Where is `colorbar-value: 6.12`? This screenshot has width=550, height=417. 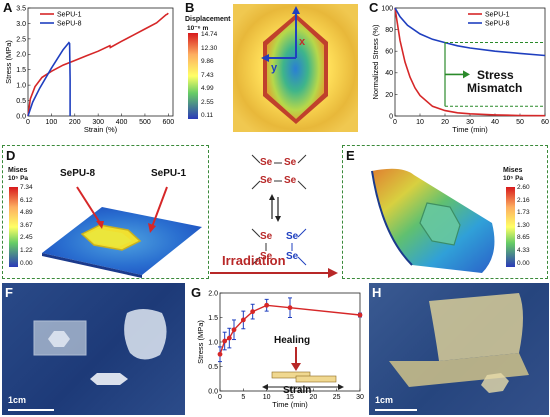 colorbar-value: 6.12 is located at coordinates (26, 200).